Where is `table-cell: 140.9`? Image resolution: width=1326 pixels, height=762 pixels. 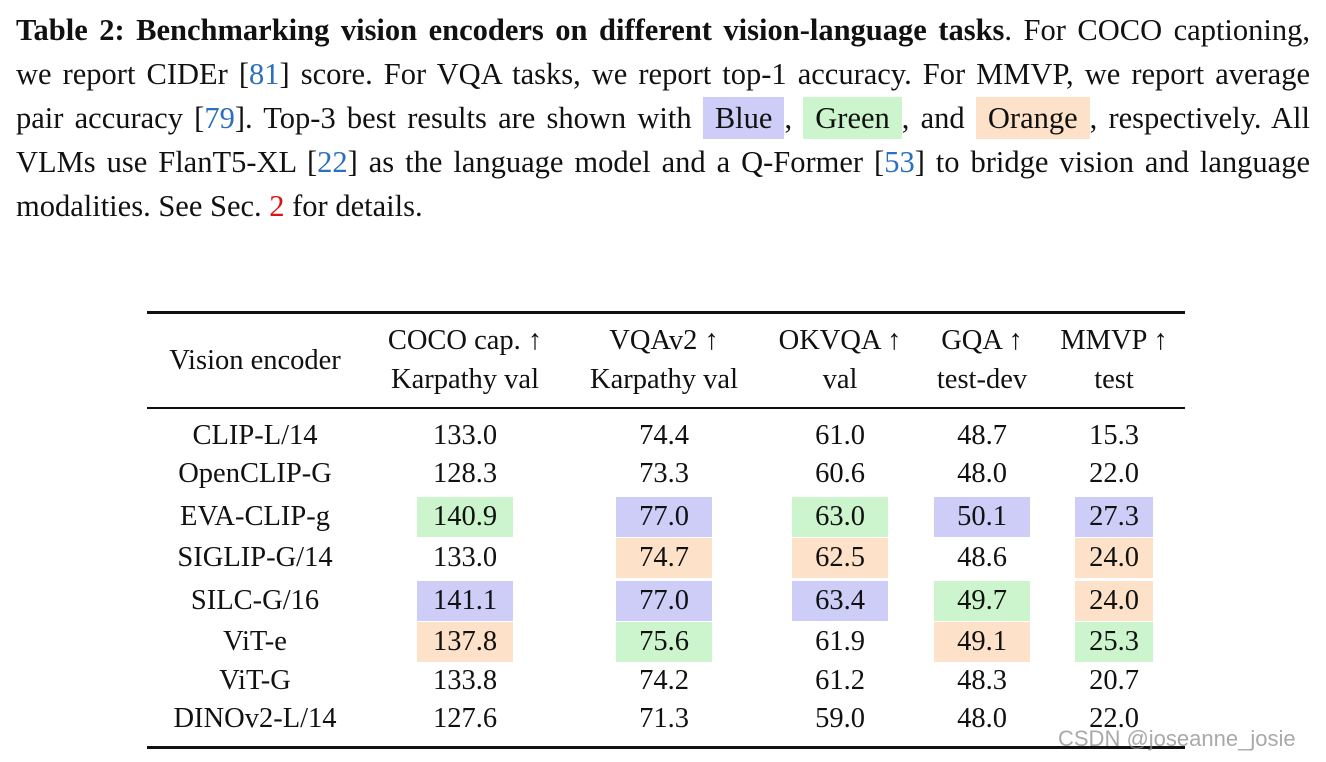 table-cell: 140.9 is located at coordinates (465, 516).